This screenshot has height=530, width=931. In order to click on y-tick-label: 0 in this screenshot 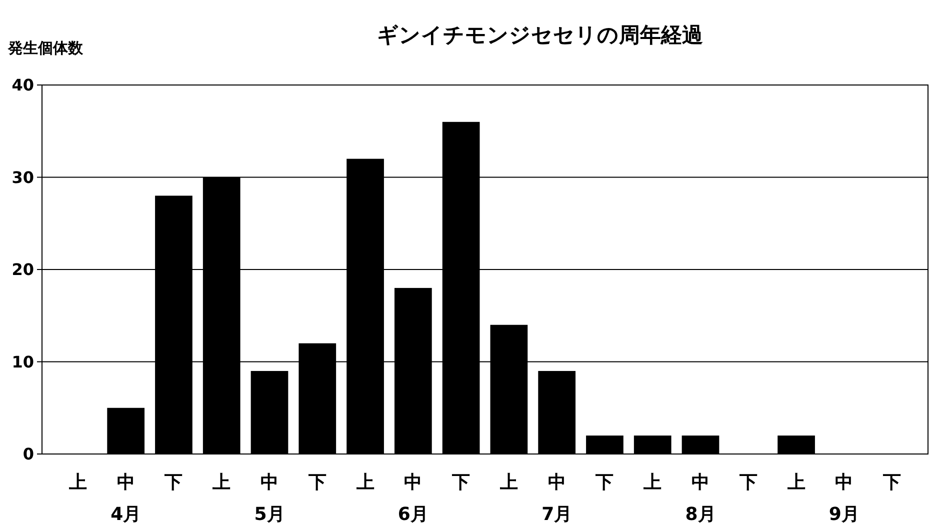, I will do `click(28, 454)`.